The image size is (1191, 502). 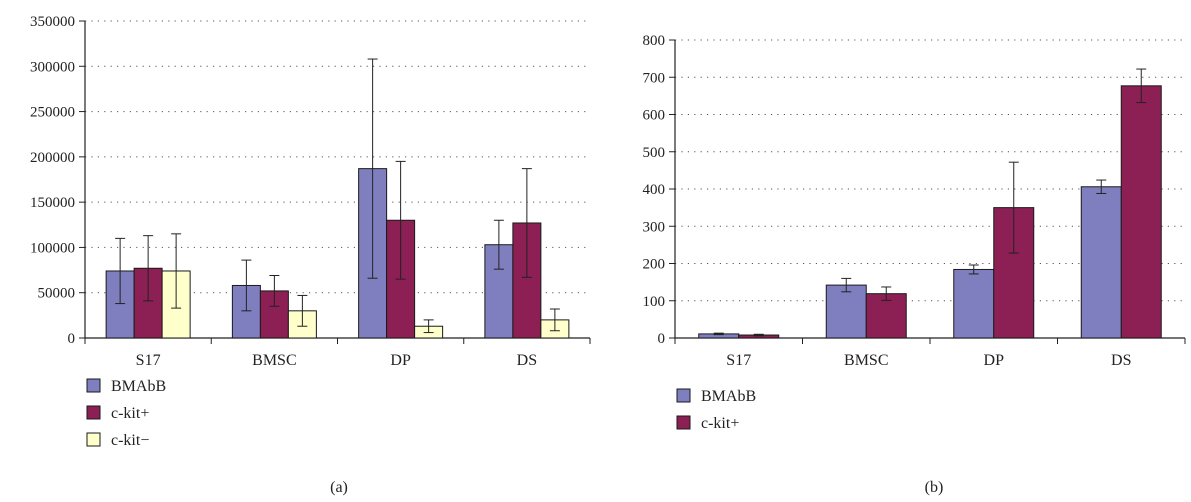 What do you see at coordinates (886, 316) in the screenshot?
I see `bar-c-kit+-BMSC` at bounding box center [886, 316].